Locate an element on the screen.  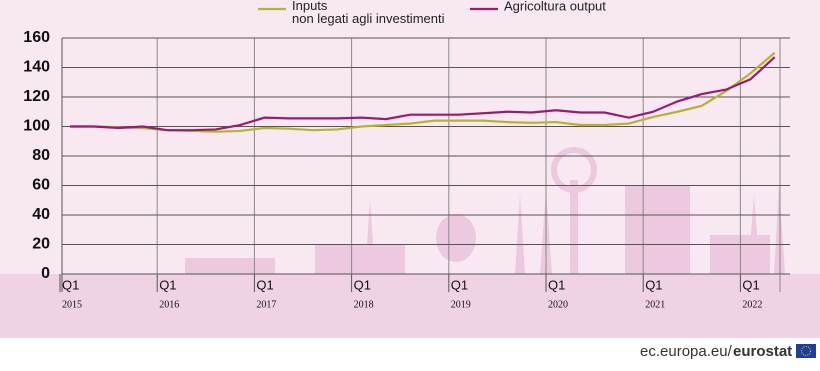
y-tick-label: 60 is located at coordinates (41, 185).